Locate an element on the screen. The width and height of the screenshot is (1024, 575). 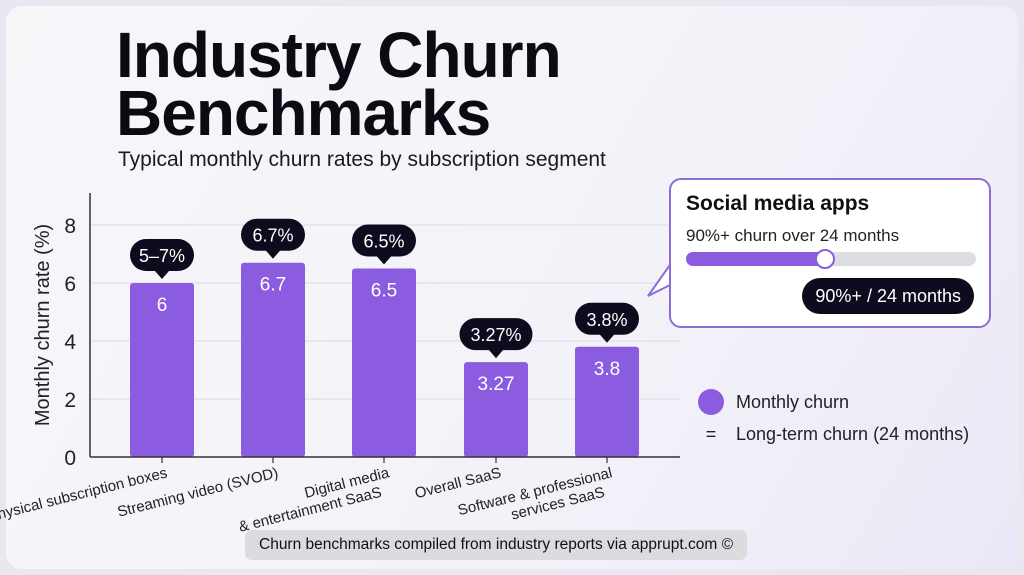
y-tick-label: 2 is located at coordinates (70, 400).